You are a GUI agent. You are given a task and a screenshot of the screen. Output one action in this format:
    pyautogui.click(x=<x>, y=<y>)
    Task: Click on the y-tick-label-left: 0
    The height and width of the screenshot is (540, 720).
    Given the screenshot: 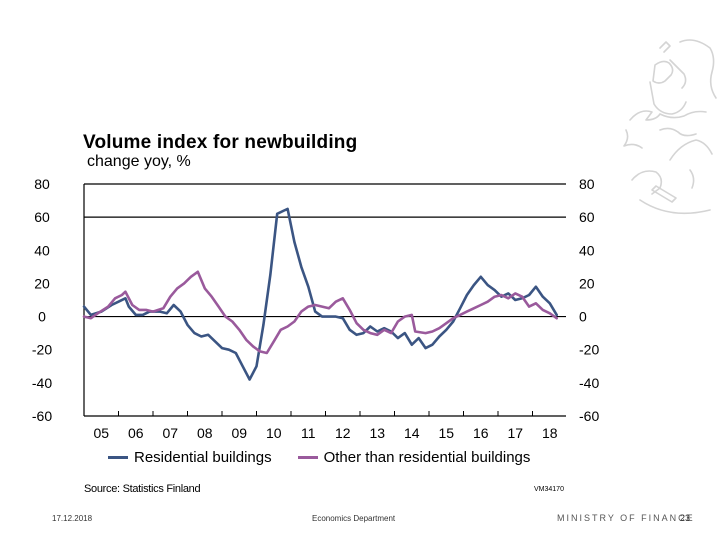 What is the action you would take?
    pyautogui.click(x=42, y=317)
    